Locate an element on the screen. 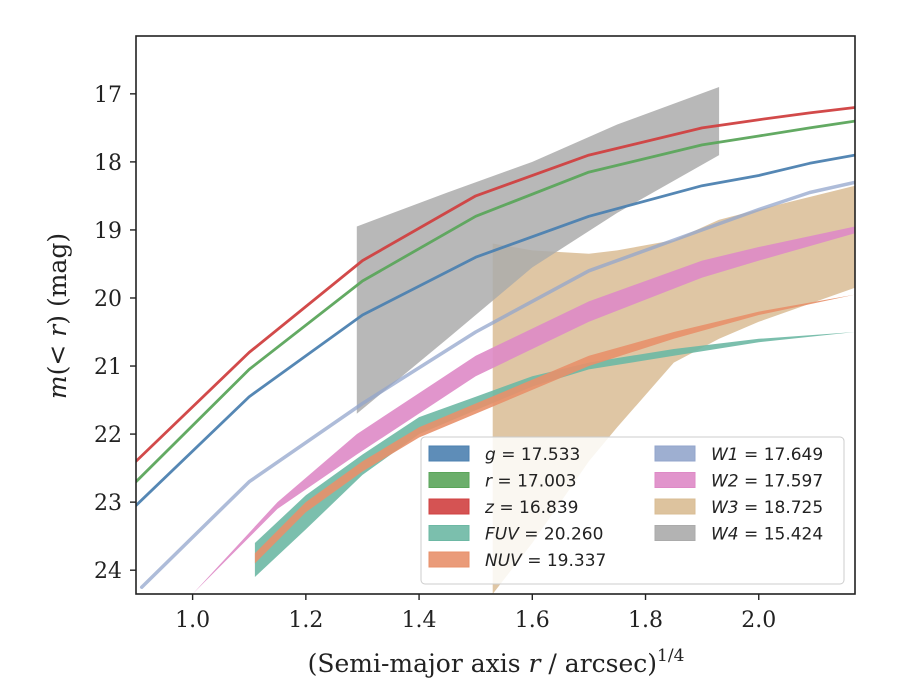  x-tick-label: 1.8 is located at coordinates (645, 620).